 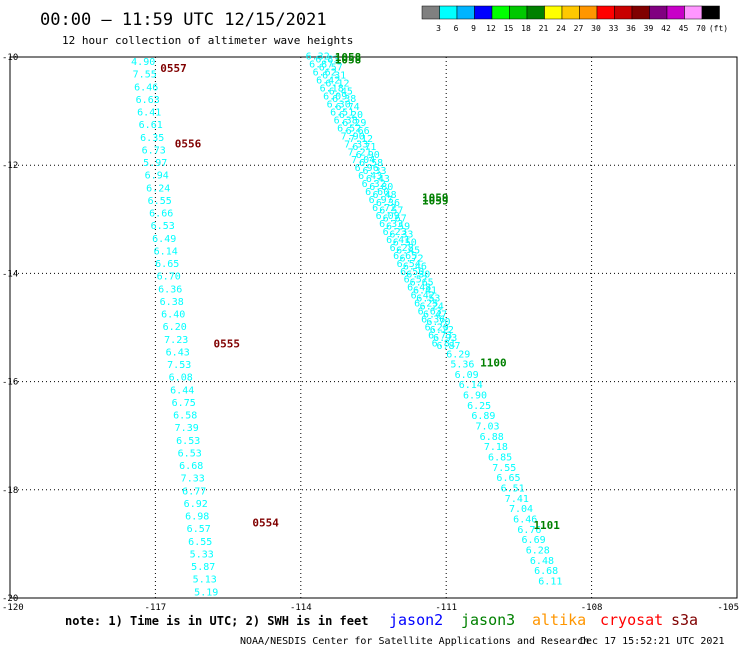 What do you see at coordinates (445, 338) in the screenshot?
I see `data-point: 6.93` at bounding box center [445, 338].